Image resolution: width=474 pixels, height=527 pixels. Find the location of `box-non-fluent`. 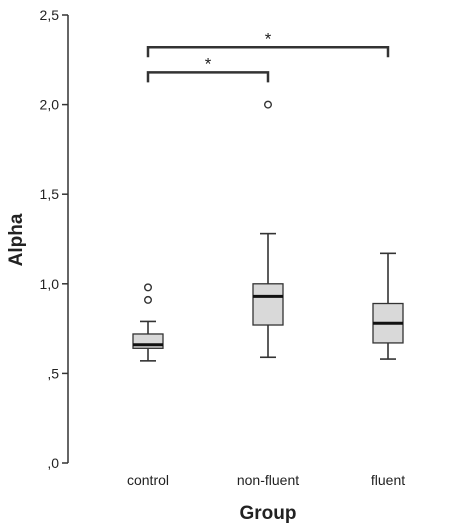

box-non-fluent is located at coordinates (268, 229).